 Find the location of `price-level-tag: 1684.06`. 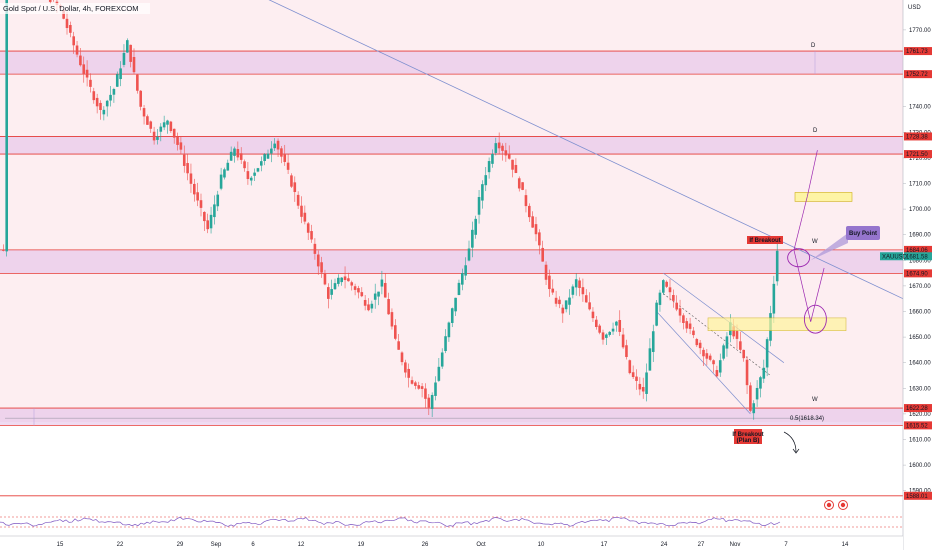

price-level-tag: 1684.06 is located at coordinates (917, 251).